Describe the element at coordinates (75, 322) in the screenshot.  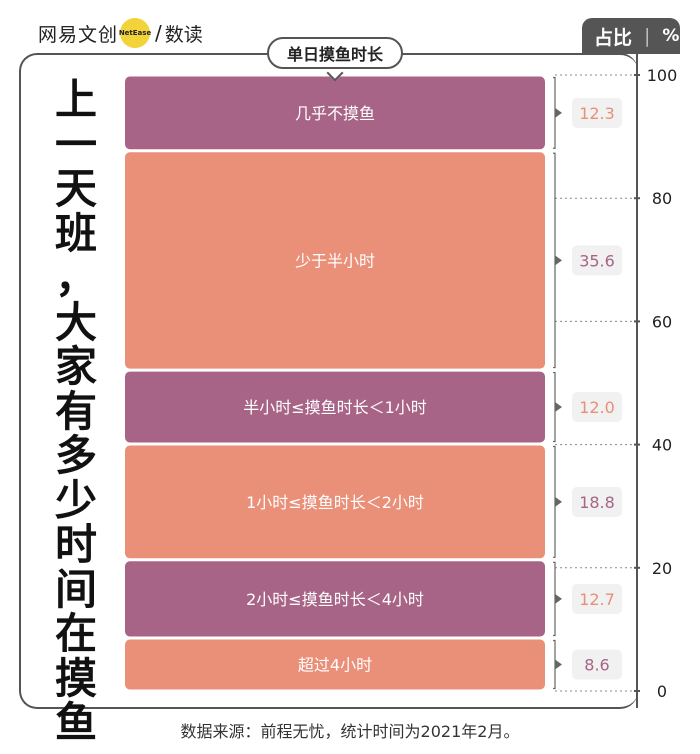
I see `vertical-title-char: 大` at that location.